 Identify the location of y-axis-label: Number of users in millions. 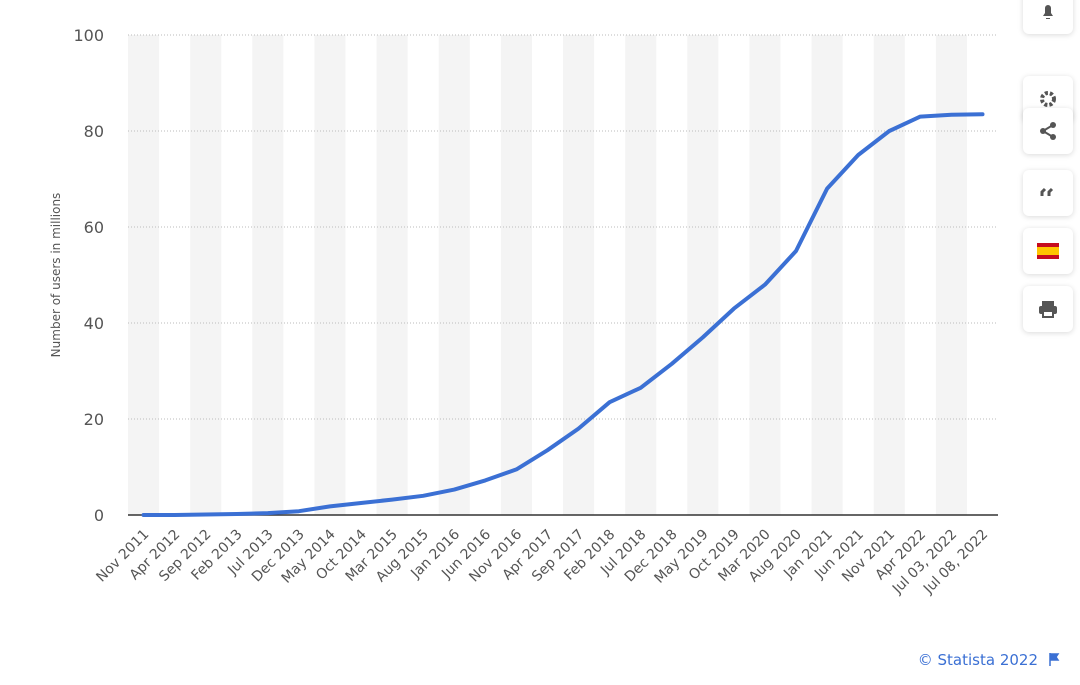
(56, 275).